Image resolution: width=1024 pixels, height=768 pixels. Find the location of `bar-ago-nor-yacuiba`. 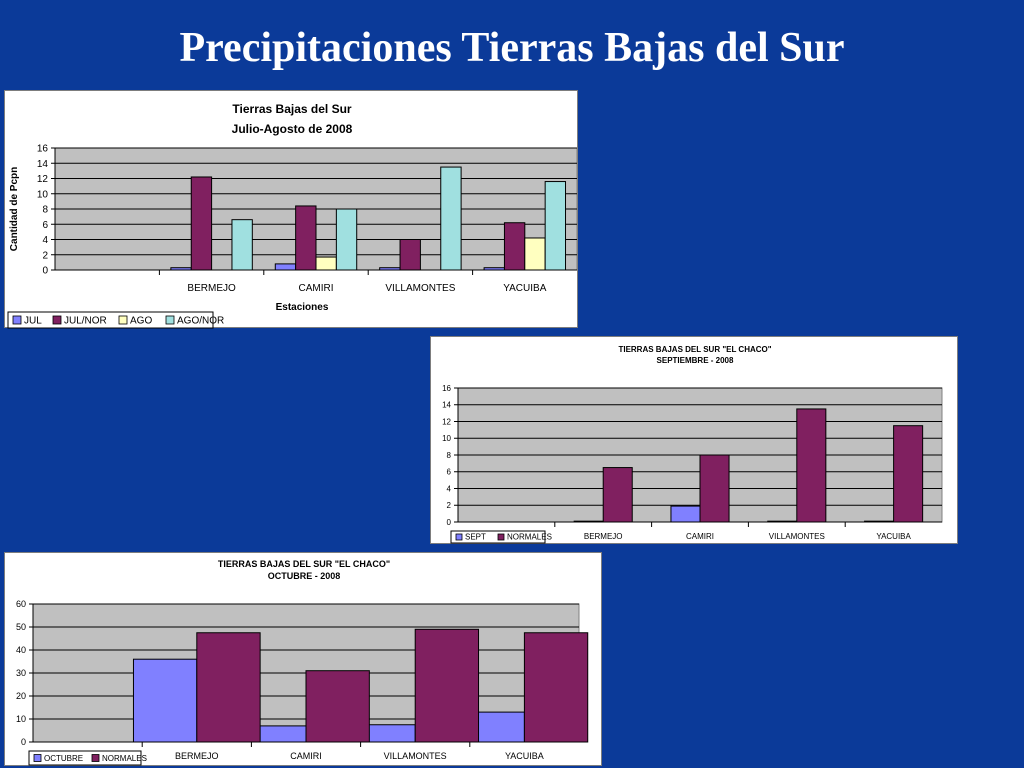

bar-ago-nor-yacuiba is located at coordinates (555, 226).